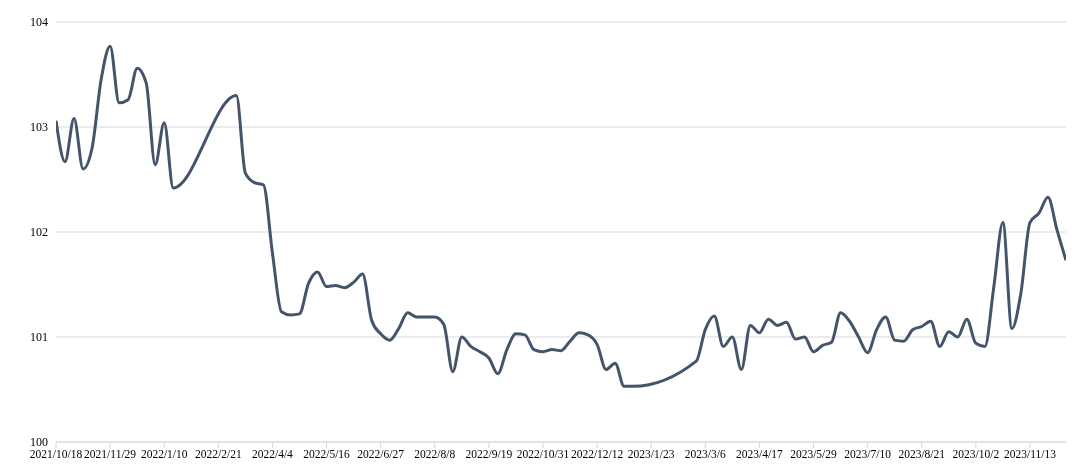 Image resolution: width=1080 pixels, height=476 pixels. I want to click on y-tick-label: 10³, so click(39, 127).